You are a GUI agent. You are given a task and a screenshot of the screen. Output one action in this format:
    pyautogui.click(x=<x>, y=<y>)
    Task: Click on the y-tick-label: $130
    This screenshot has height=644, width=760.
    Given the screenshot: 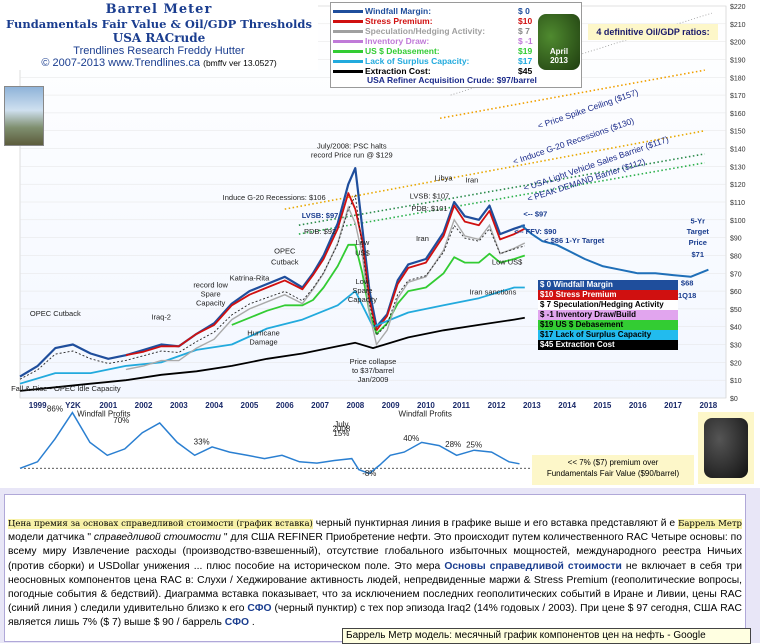 What is the action you would take?
    pyautogui.click(x=738, y=167)
    